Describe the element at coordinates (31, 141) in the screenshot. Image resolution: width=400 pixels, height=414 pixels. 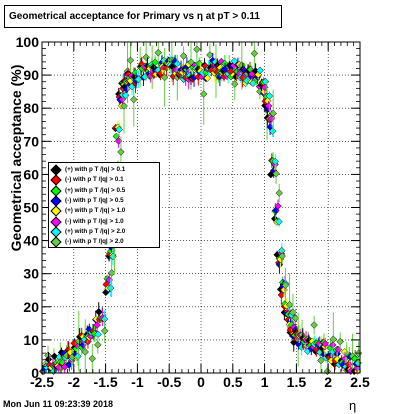
I see `y-tick-label: 70` at that location.